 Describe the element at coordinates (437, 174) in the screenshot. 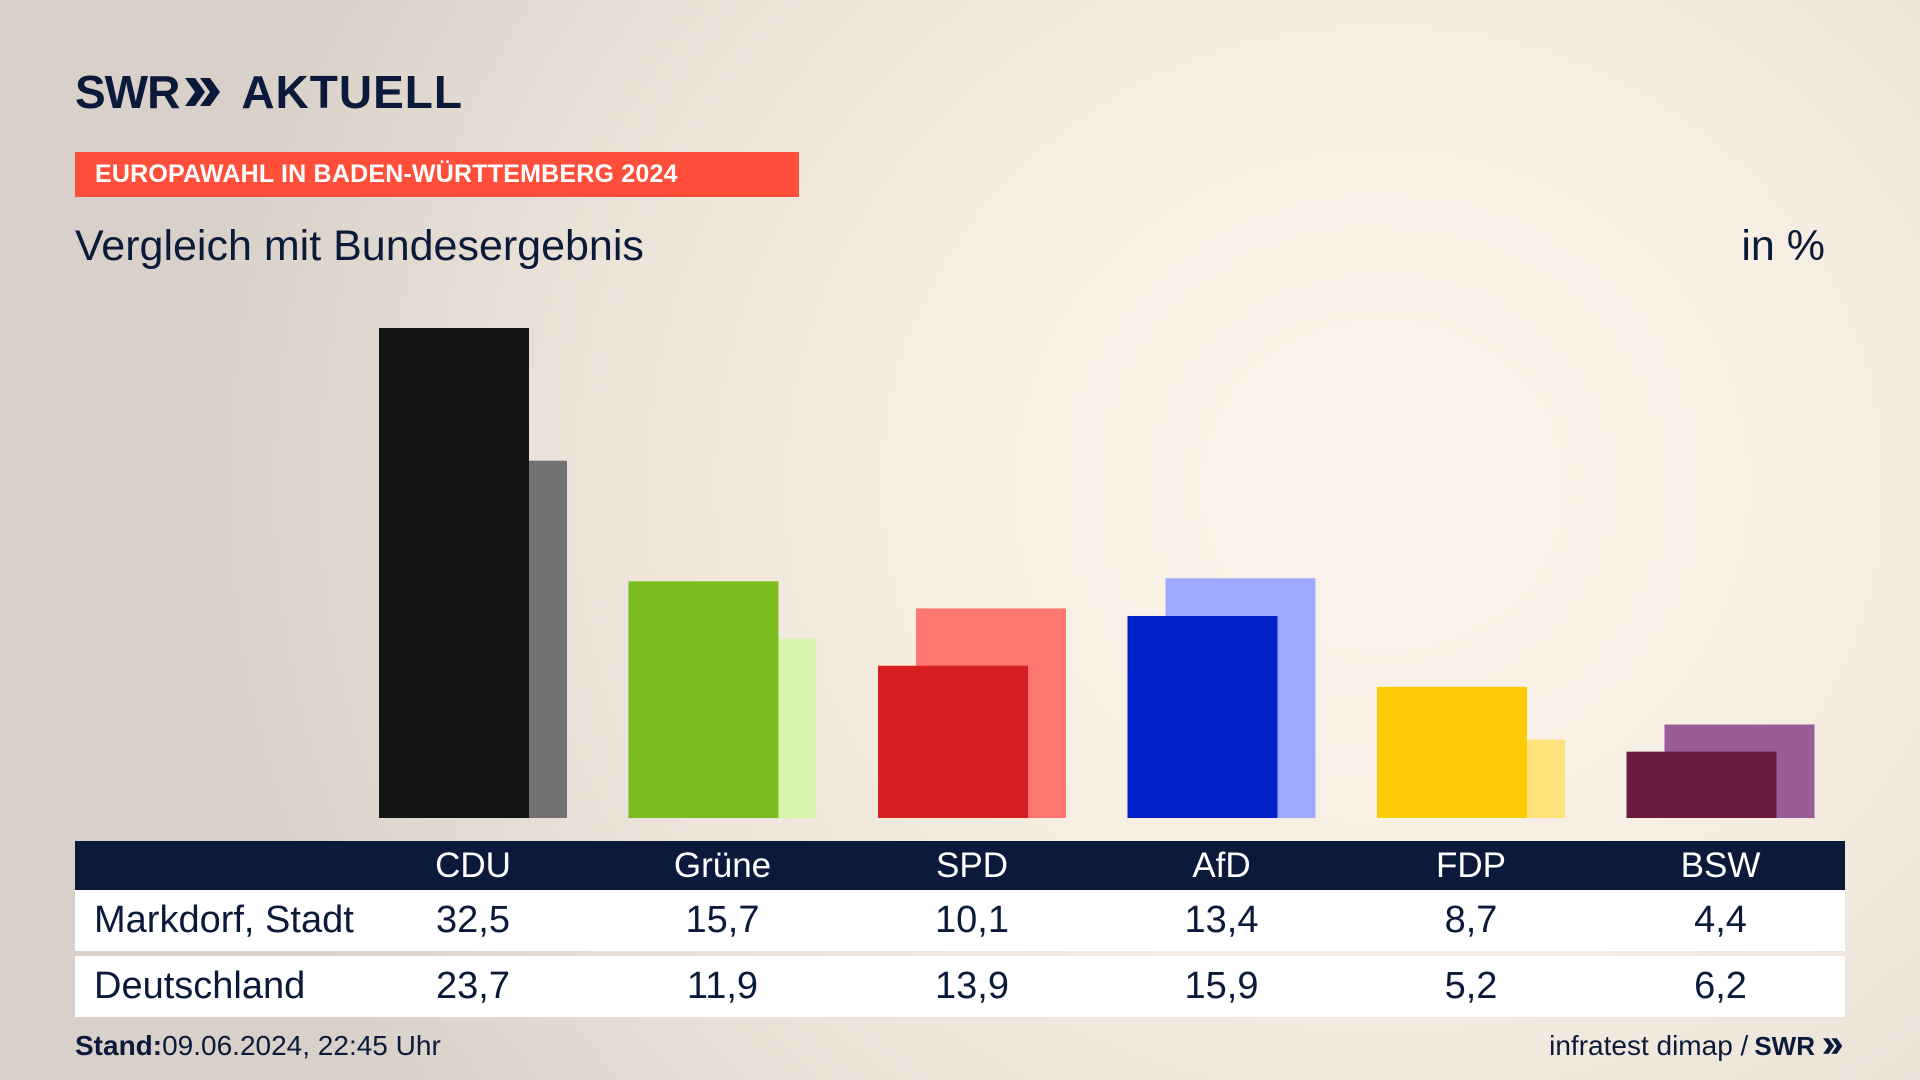

I see `election-banner: EUROPAWAHL IN BADEN-WÜRTTEMBERG 2024` at that location.